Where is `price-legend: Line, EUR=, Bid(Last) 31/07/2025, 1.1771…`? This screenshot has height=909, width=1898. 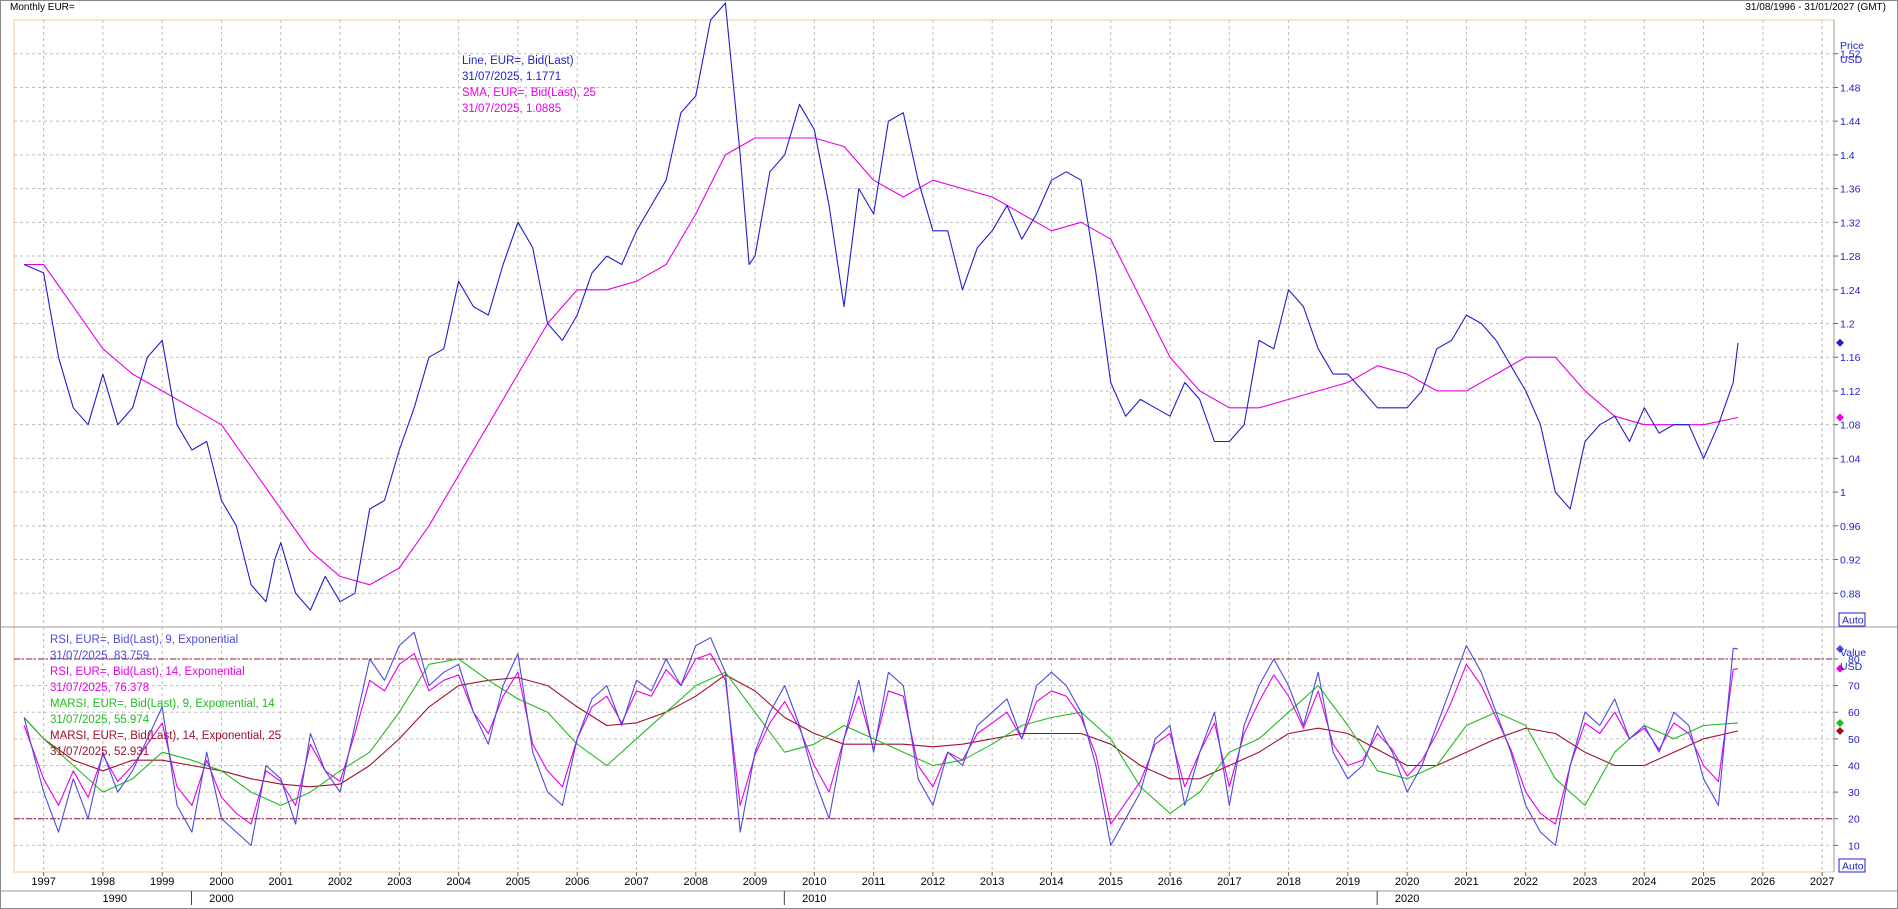 price-legend: Line, EUR=, Bid(Last) 31/07/2025, 1.1771… is located at coordinates (529, 85).